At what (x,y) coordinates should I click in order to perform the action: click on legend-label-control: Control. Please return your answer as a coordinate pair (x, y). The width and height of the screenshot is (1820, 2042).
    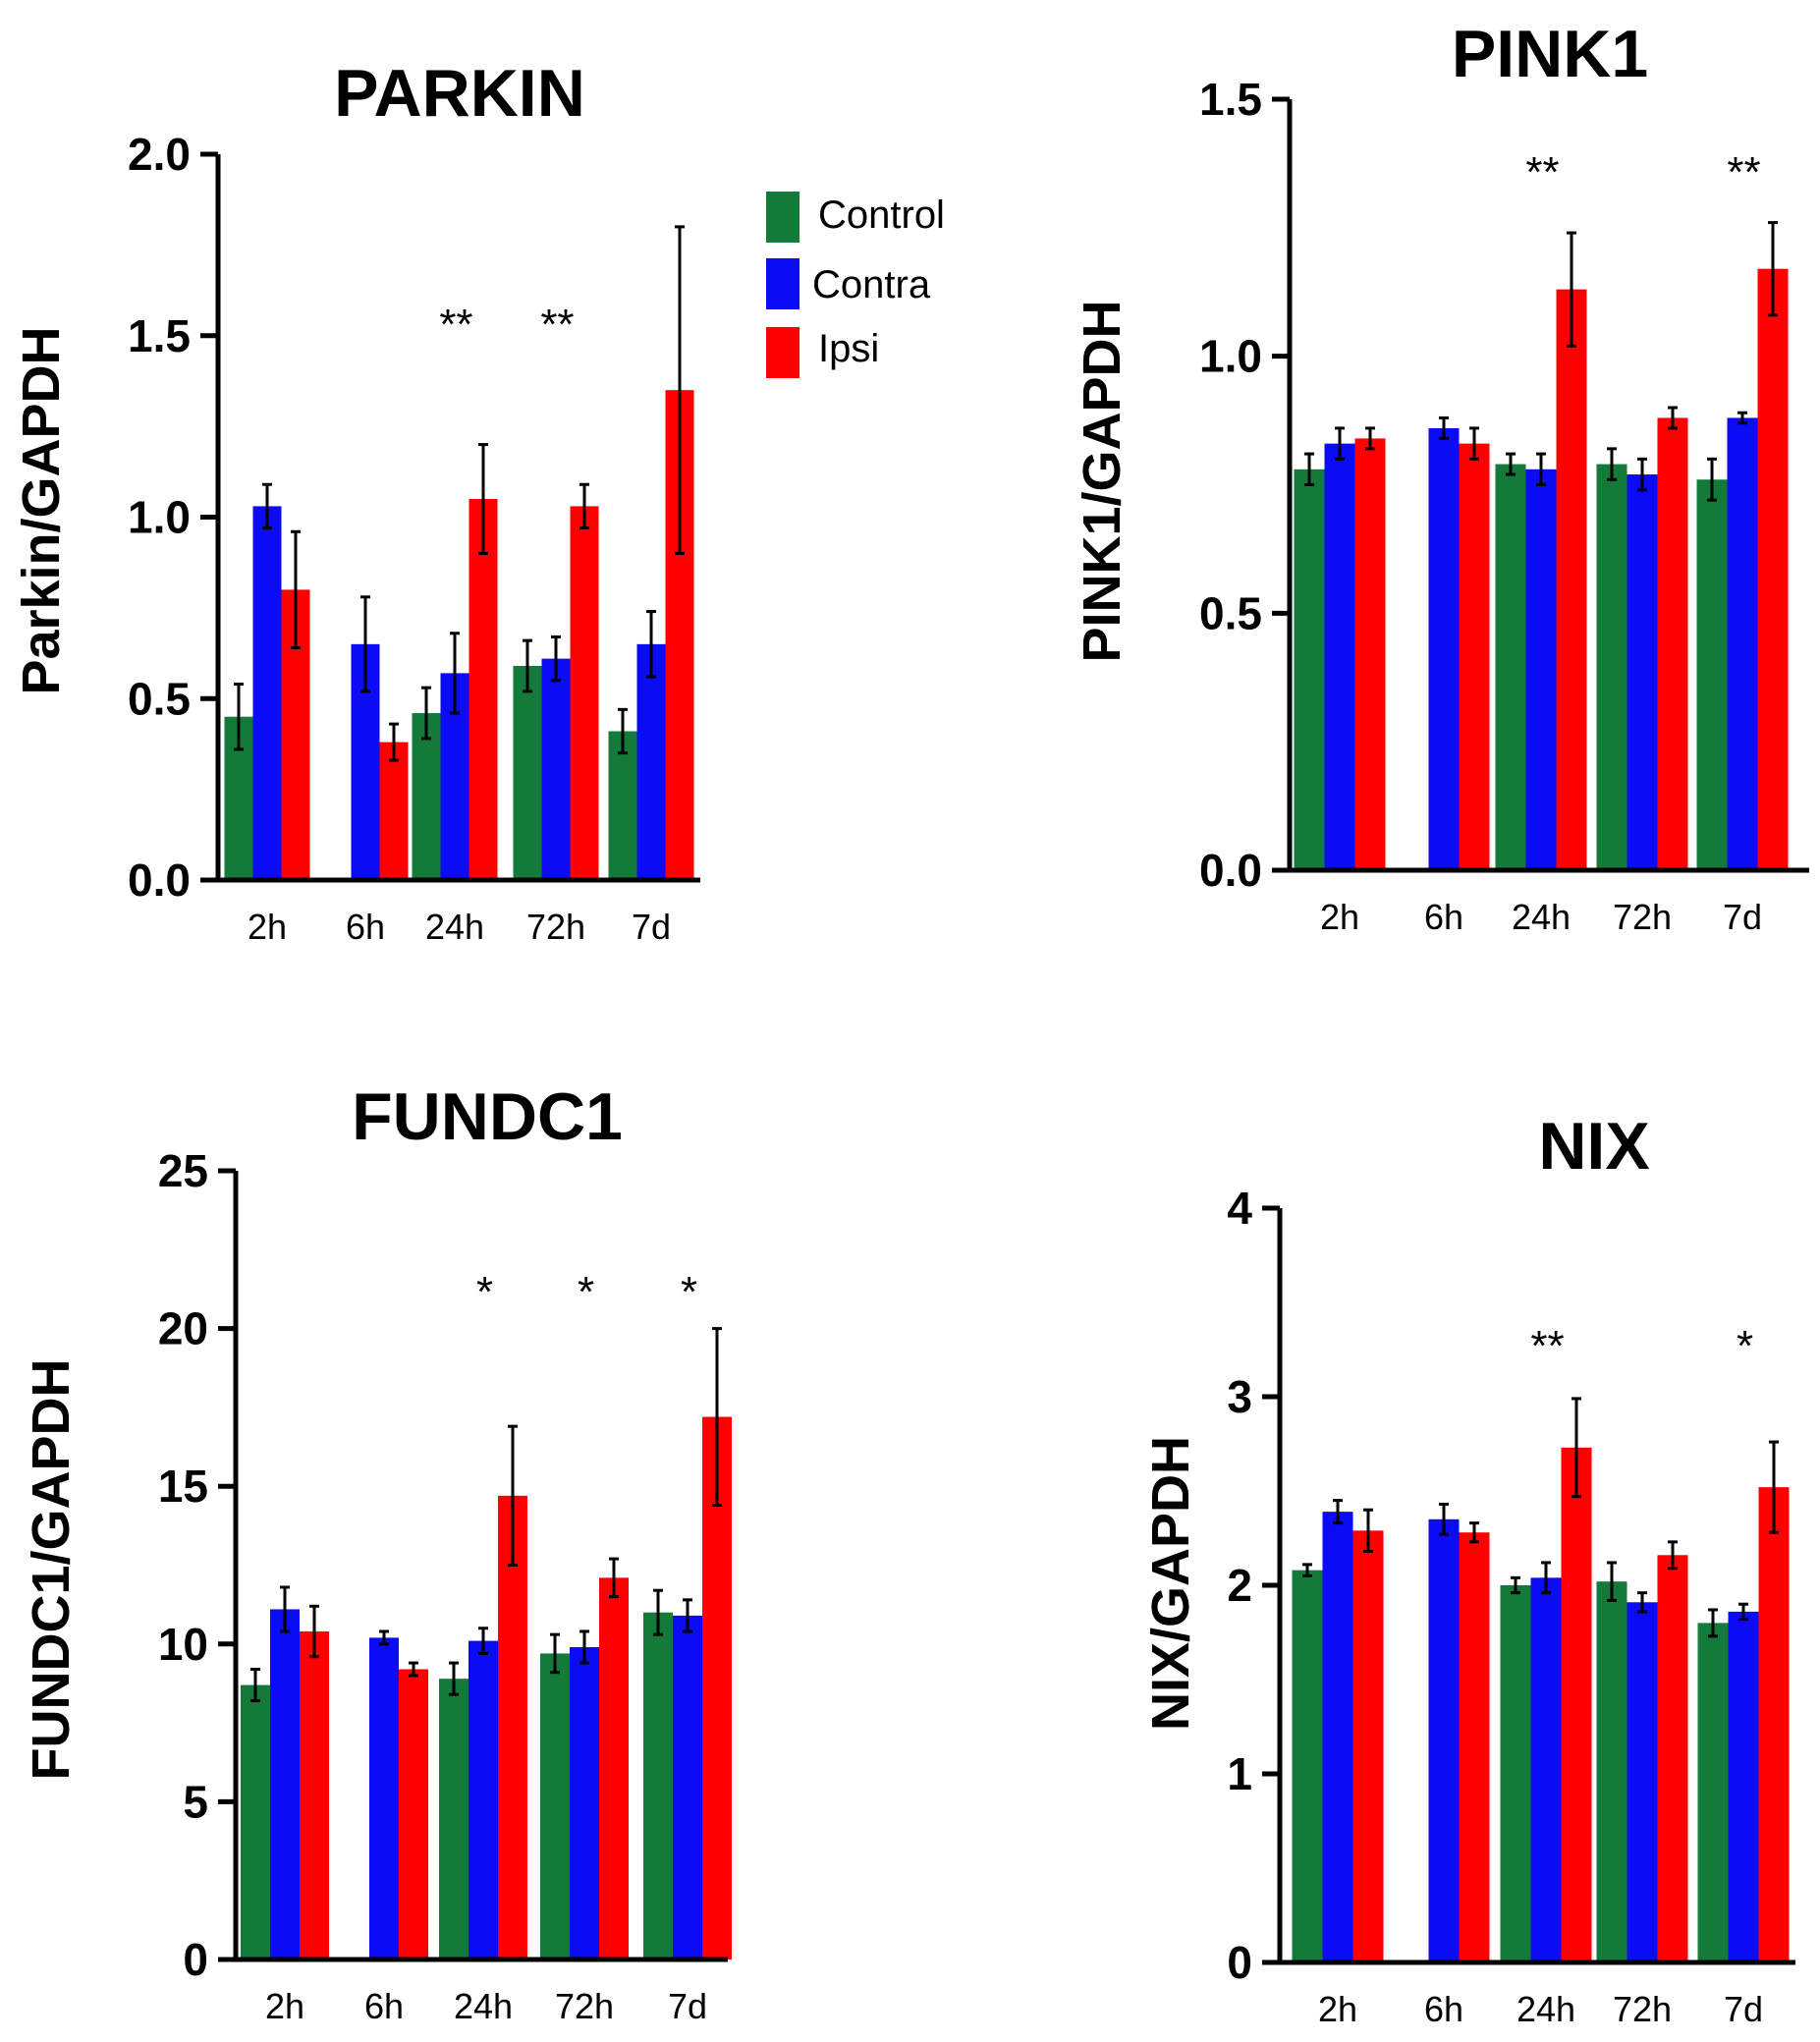
    Looking at the image, I should click on (881, 215).